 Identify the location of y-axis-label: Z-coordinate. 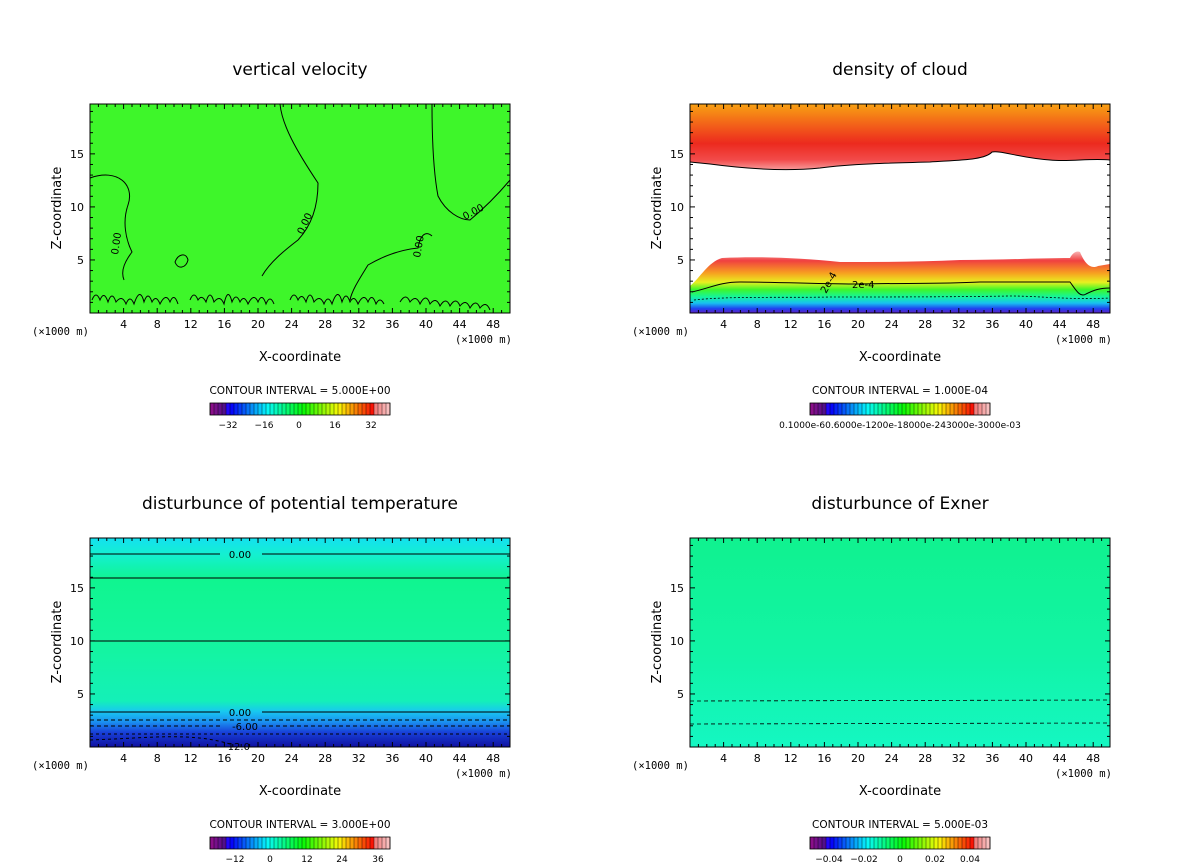
(57, 208).